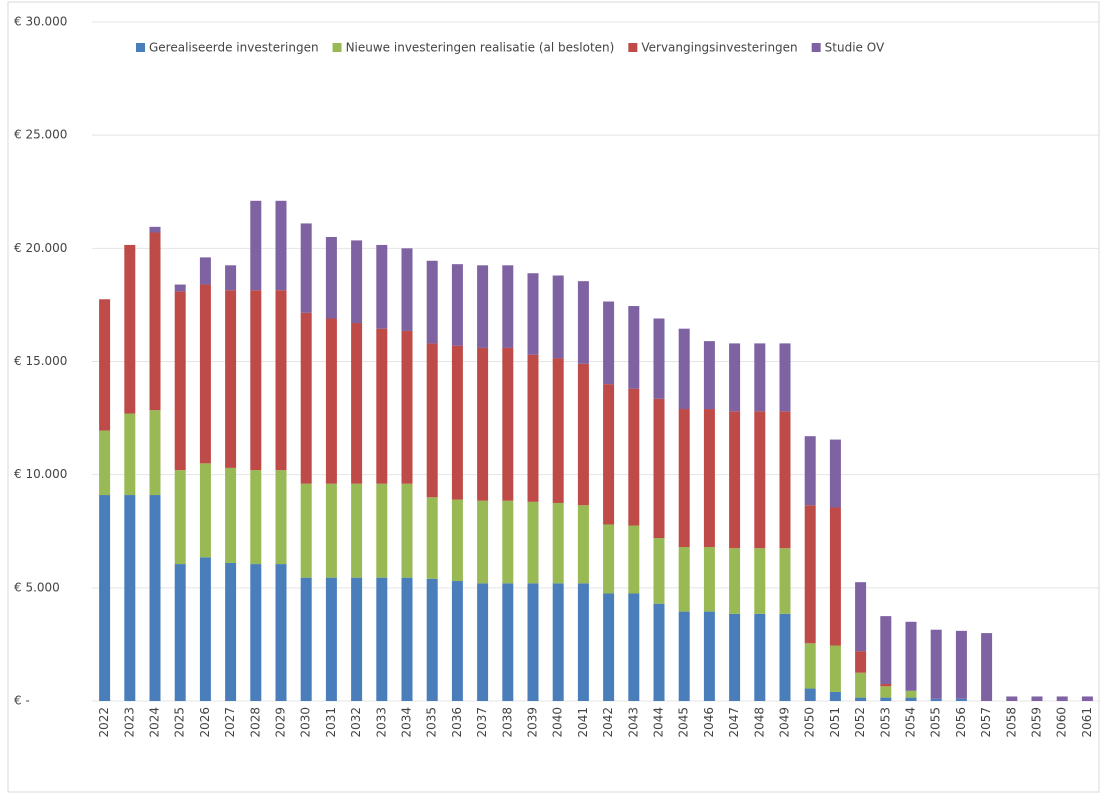 The width and height of the screenshot is (1100, 794). What do you see at coordinates (759, 722) in the screenshot?
I see `x-tick-label: 2048` at bounding box center [759, 722].